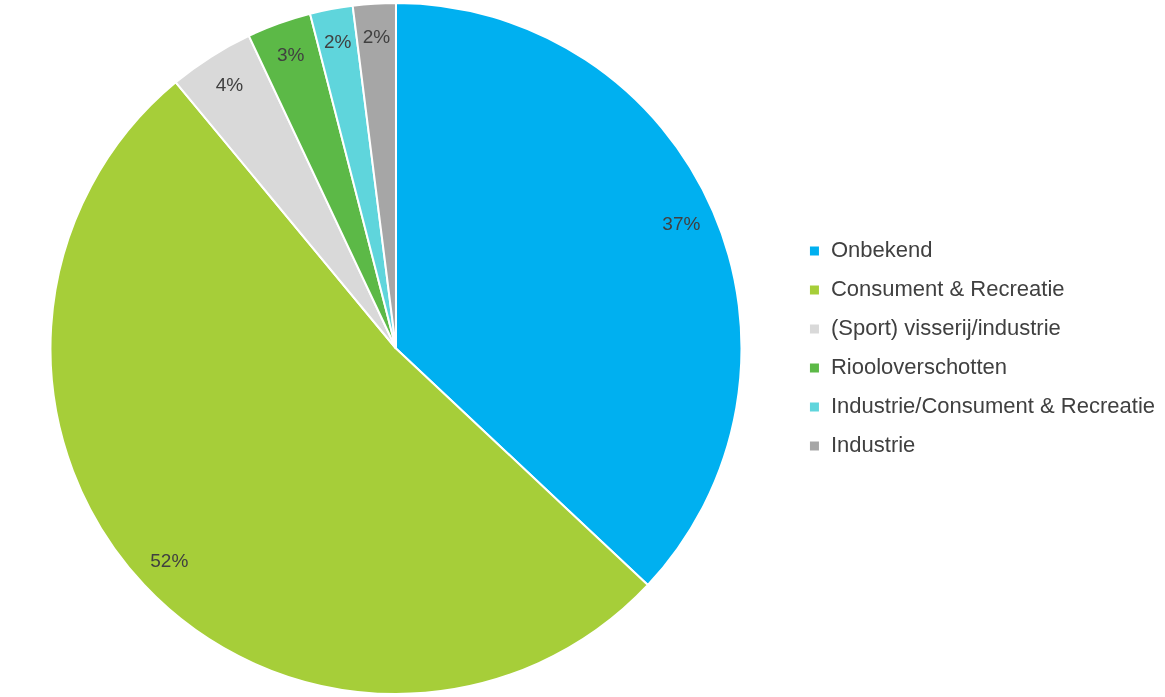 The height and width of the screenshot is (697, 1165). Describe the element at coordinates (229, 85) in the screenshot. I see `data-label: 4%` at that location.